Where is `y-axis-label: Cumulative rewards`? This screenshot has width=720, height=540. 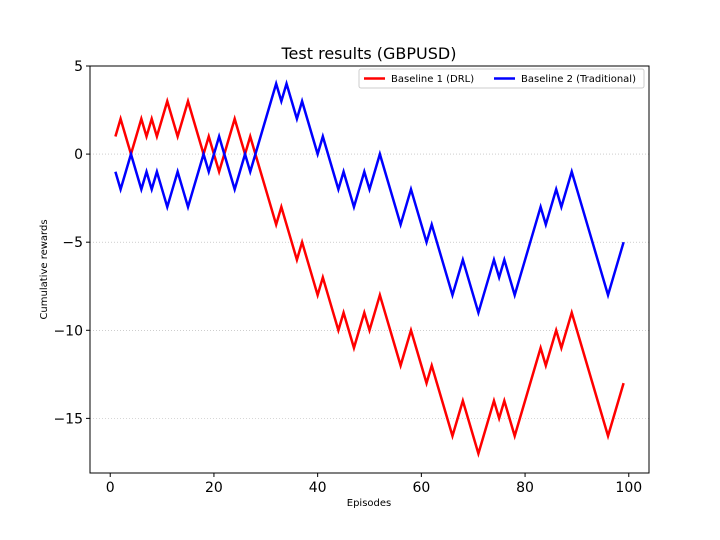 y-axis-label: Cumulative rewards is located at coordinates (44, 269).